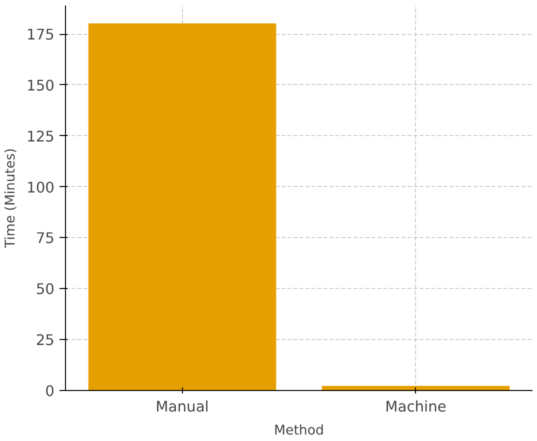  Describe the element at coordinates (40, 35) in the screenshot. I see `y-tick-label: 175` at that location.